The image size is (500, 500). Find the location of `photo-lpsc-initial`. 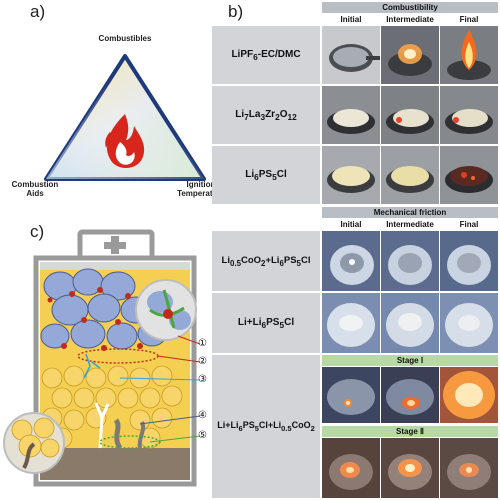

photo-lpsc-initial is located at coordinates (351, 175).